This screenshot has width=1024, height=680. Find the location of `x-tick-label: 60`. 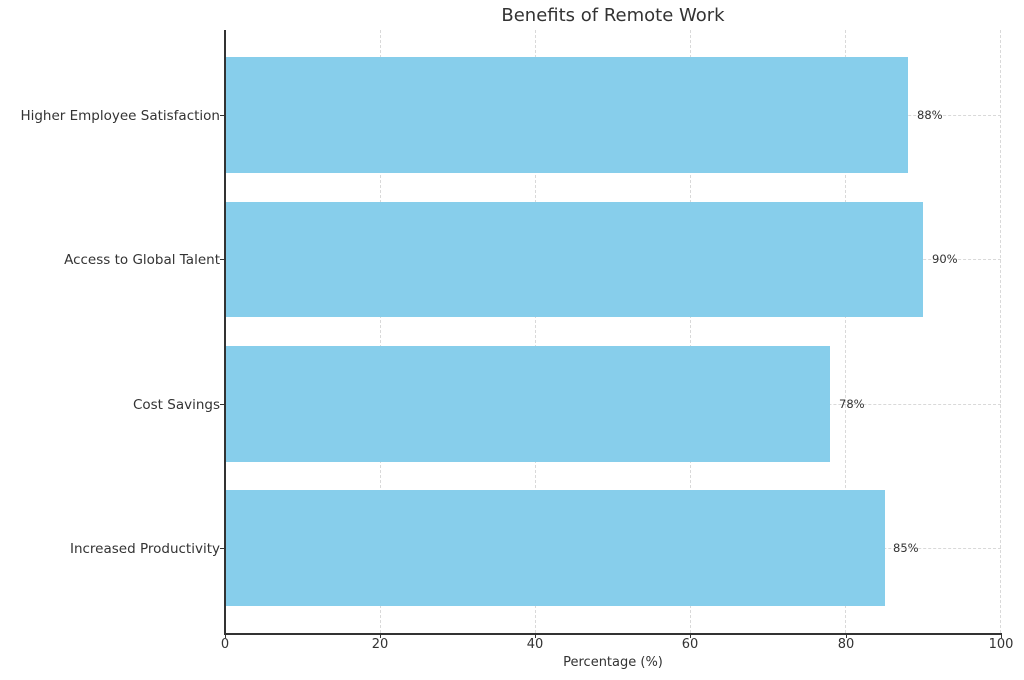

x-tick-label: 60 is located at coordinates (690, 644).